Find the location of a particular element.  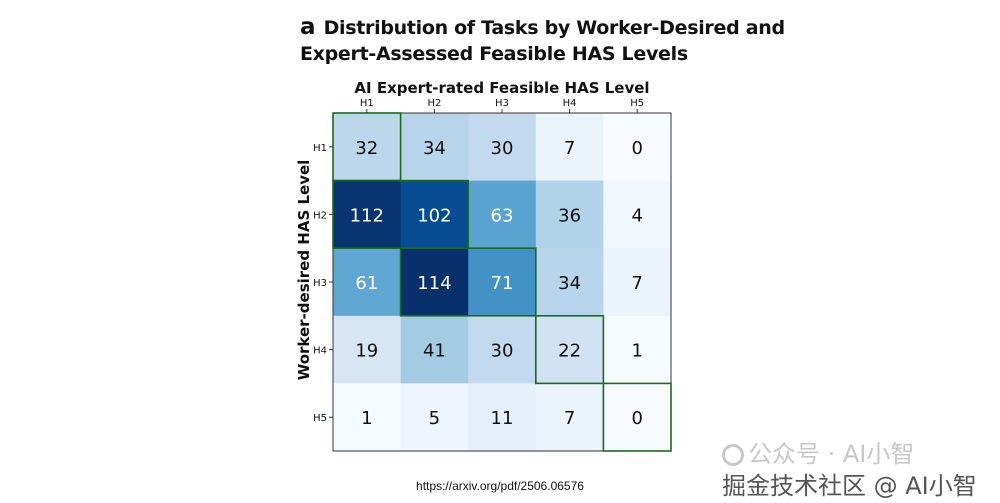

heatmap-cell-r2-c3 is located at coordinates (502, 214).